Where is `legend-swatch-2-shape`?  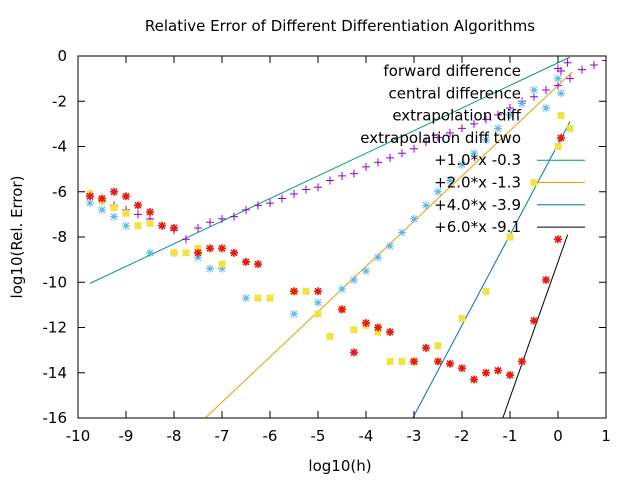 legend-swatch-2-shape is located at coordinates (561, 116).